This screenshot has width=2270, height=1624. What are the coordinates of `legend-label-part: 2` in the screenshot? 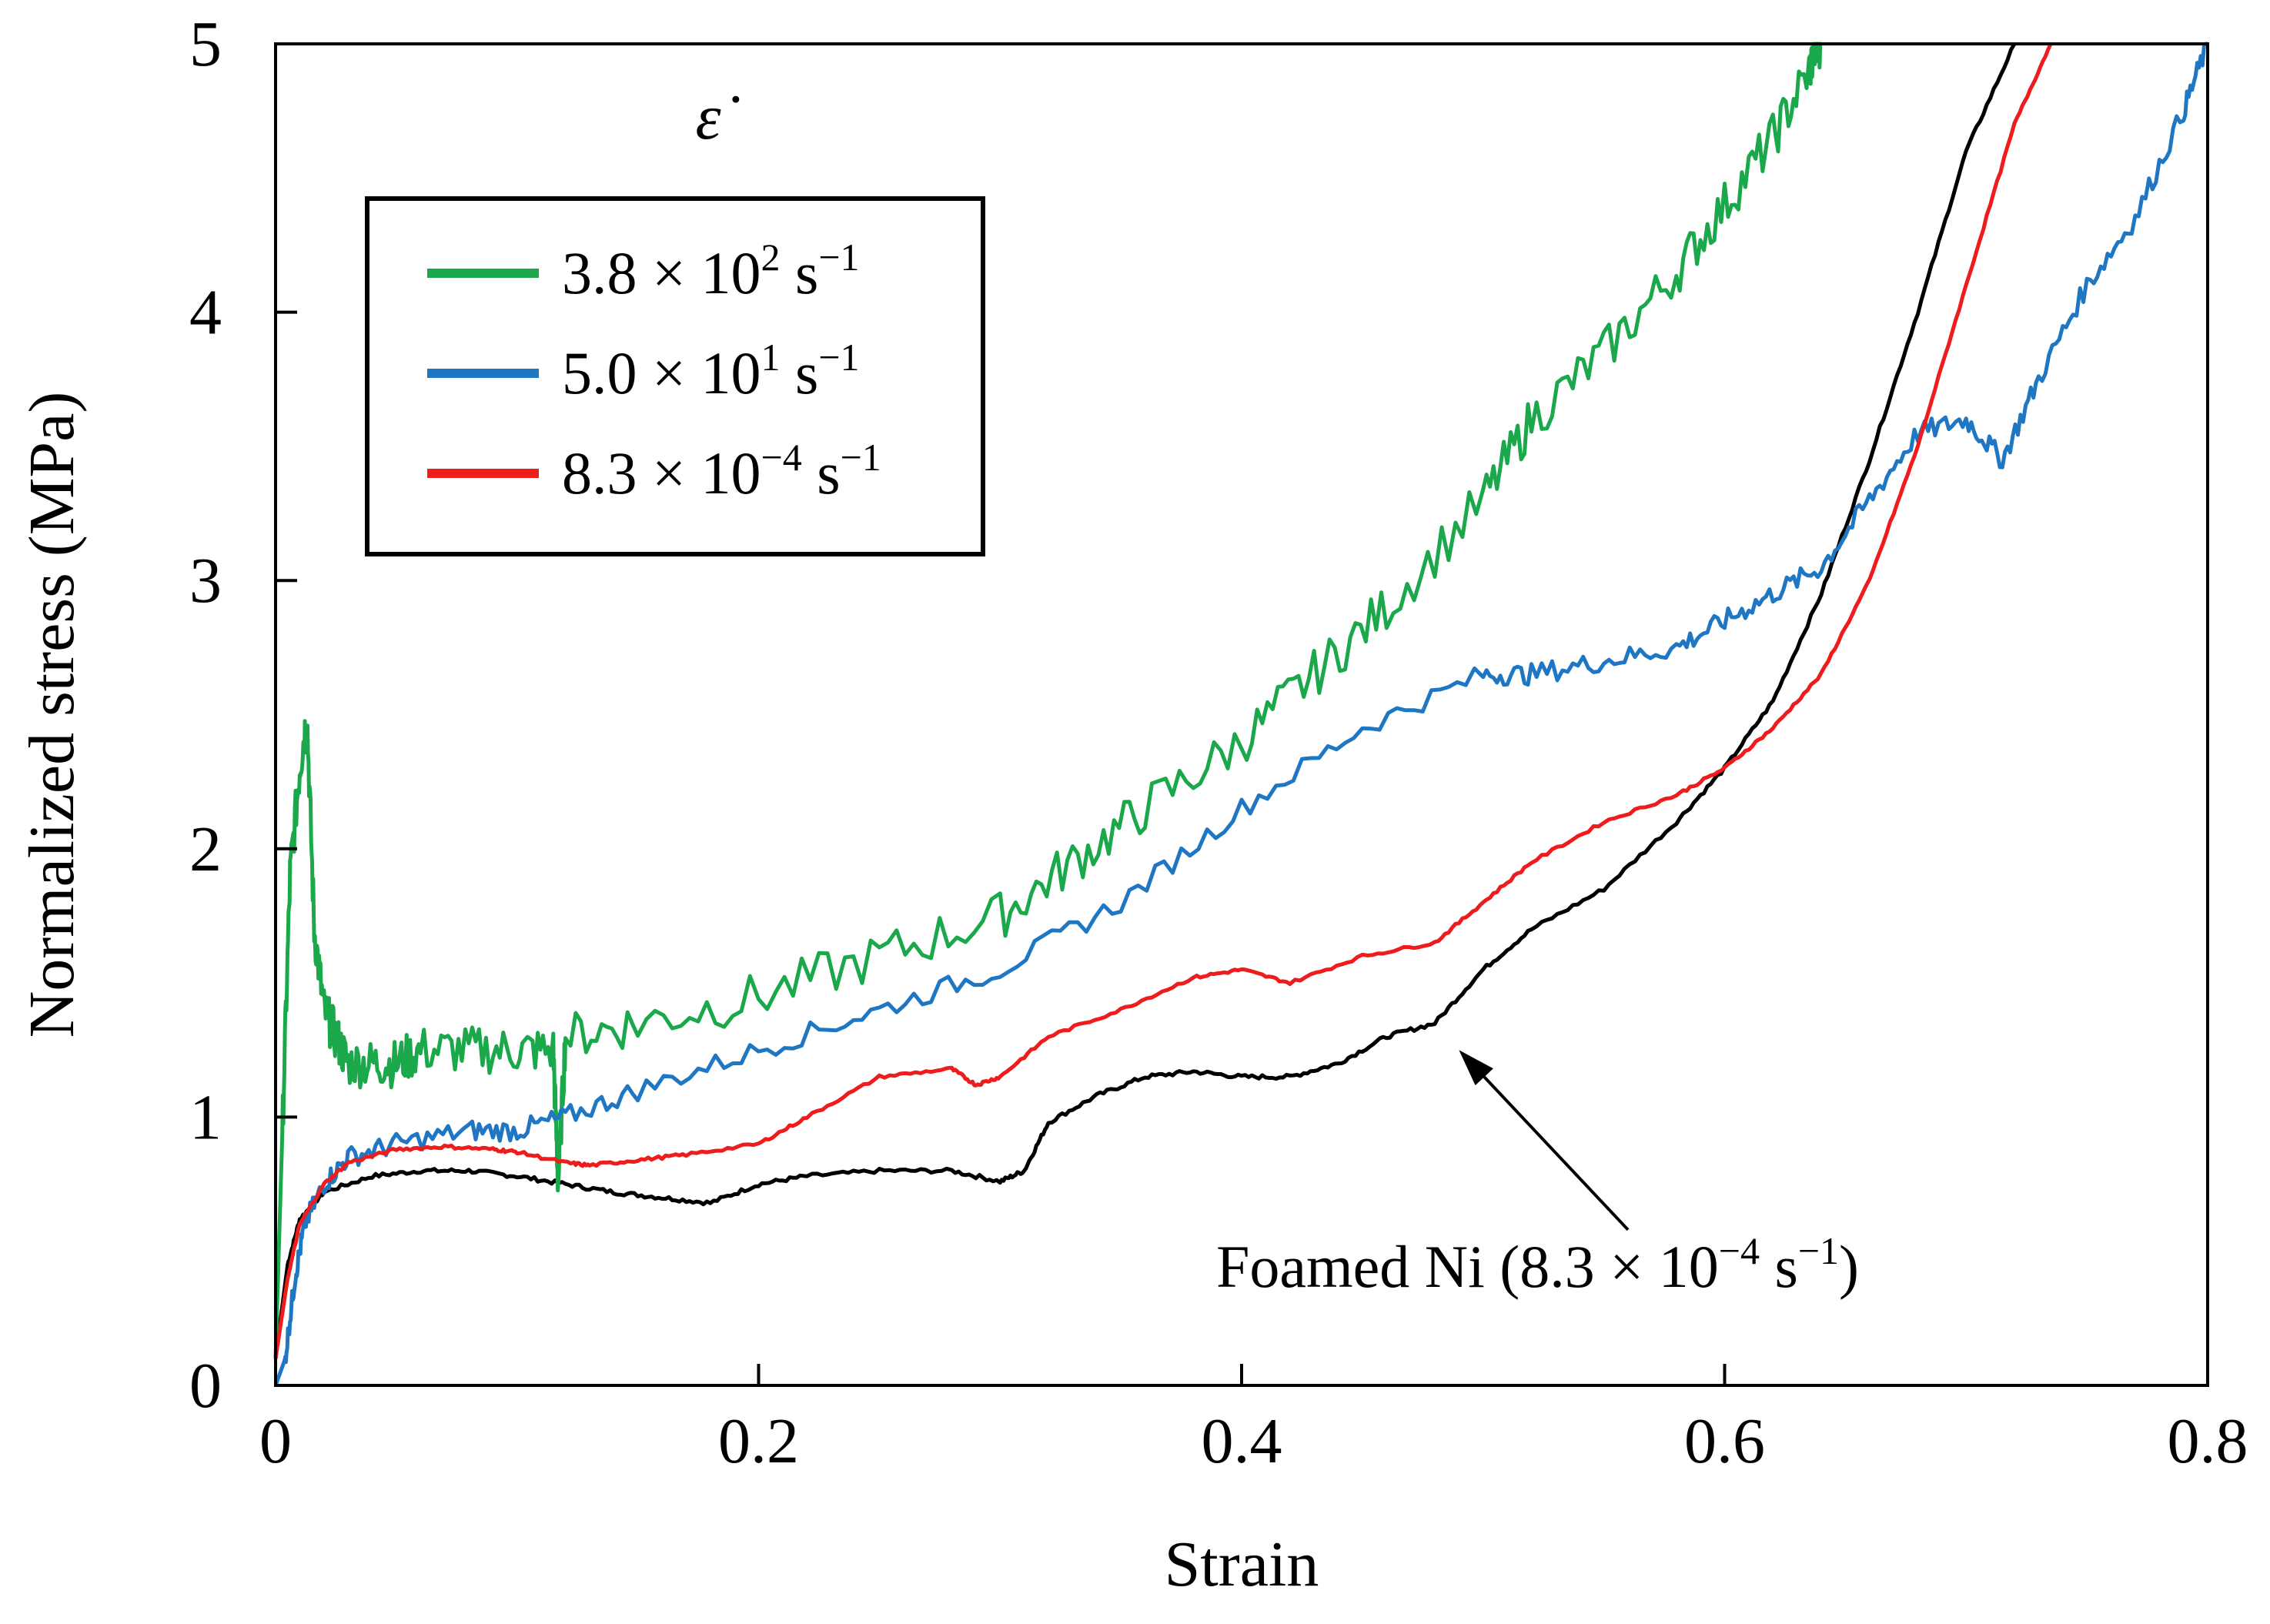 It's located at (771, 257).